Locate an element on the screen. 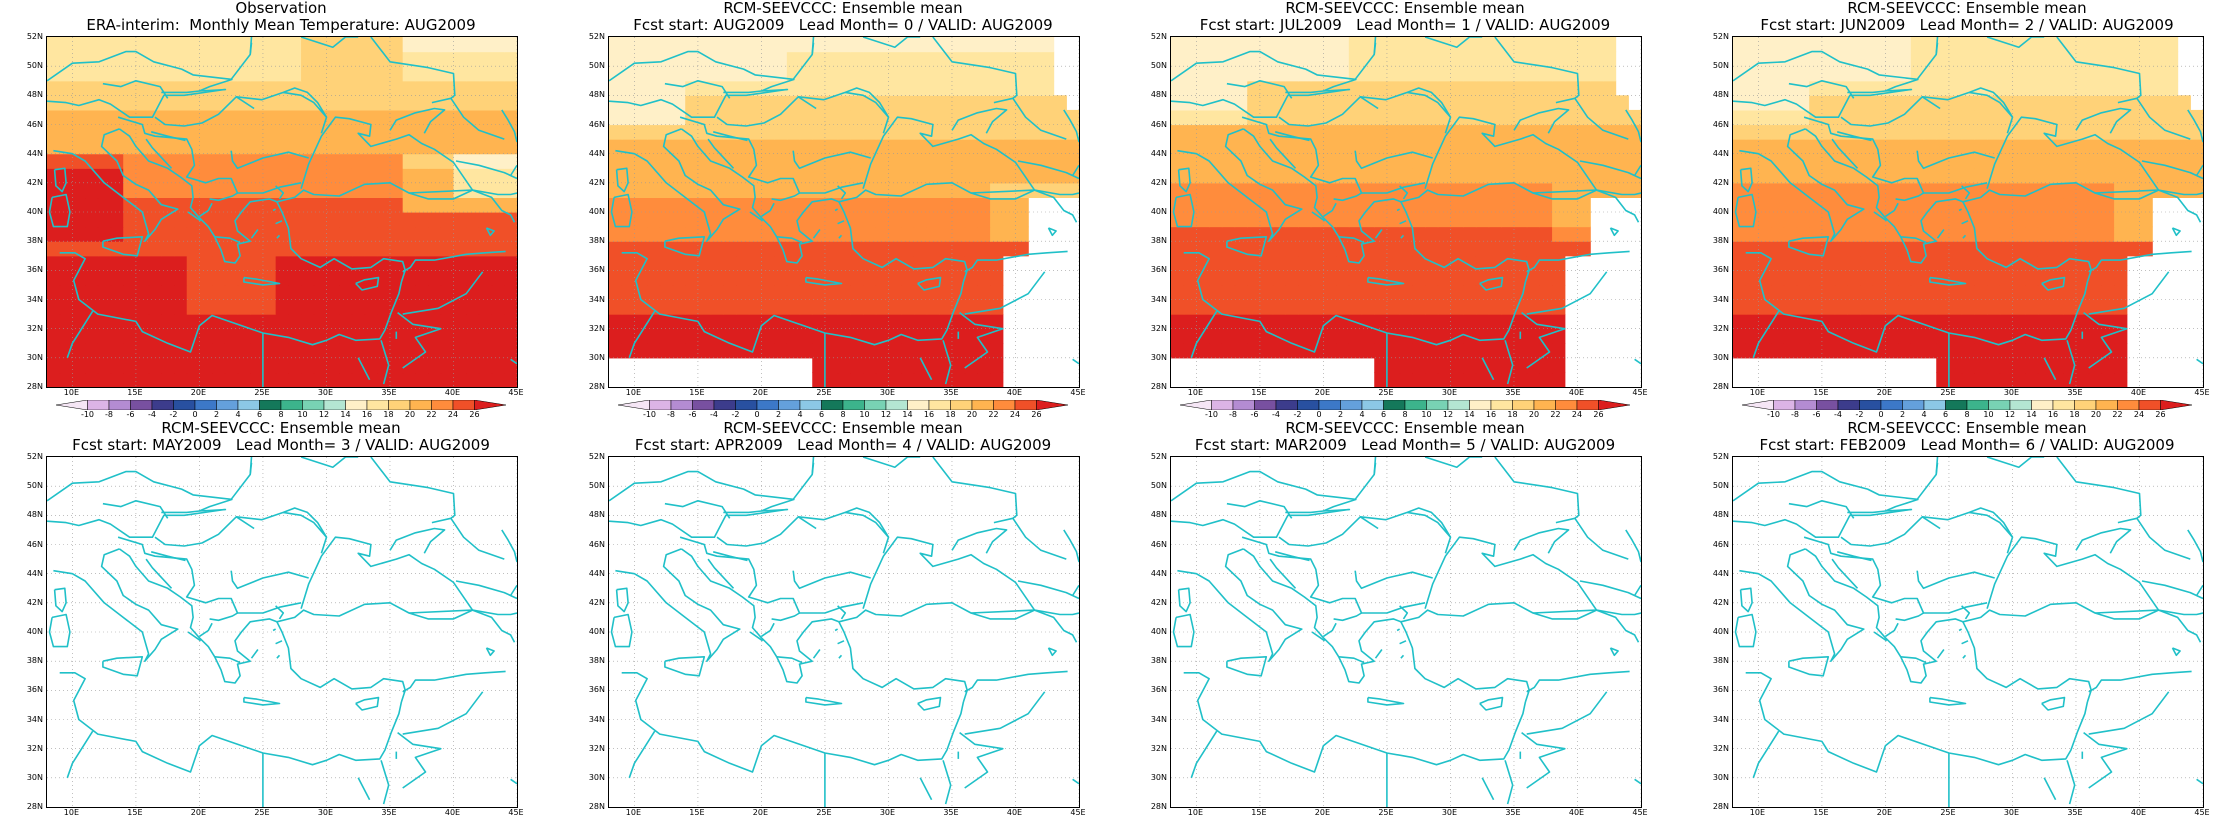  lon-tick-label: 30E is located at coordinates (325, 392).